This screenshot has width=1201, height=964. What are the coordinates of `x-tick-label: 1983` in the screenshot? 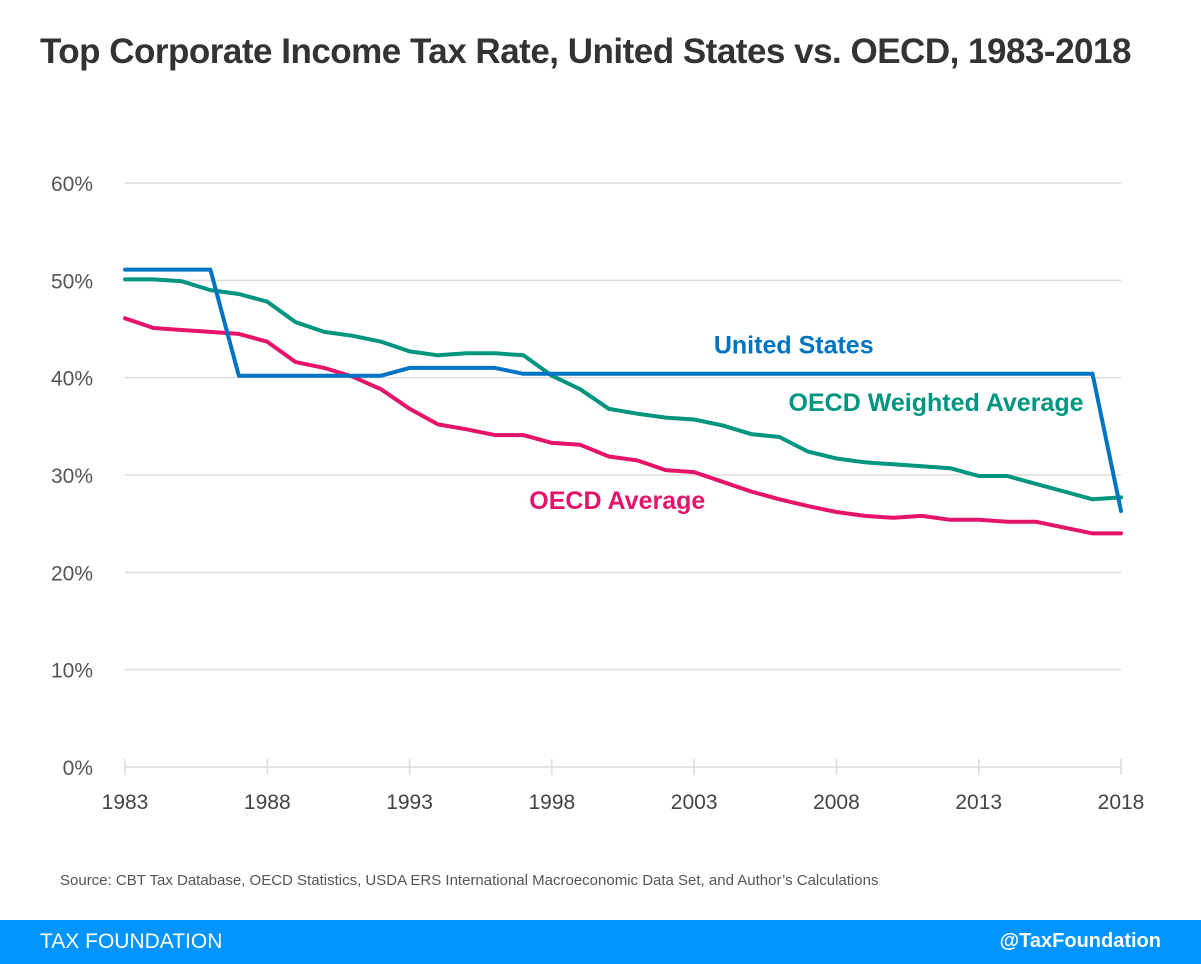 It's located at (125, 802).